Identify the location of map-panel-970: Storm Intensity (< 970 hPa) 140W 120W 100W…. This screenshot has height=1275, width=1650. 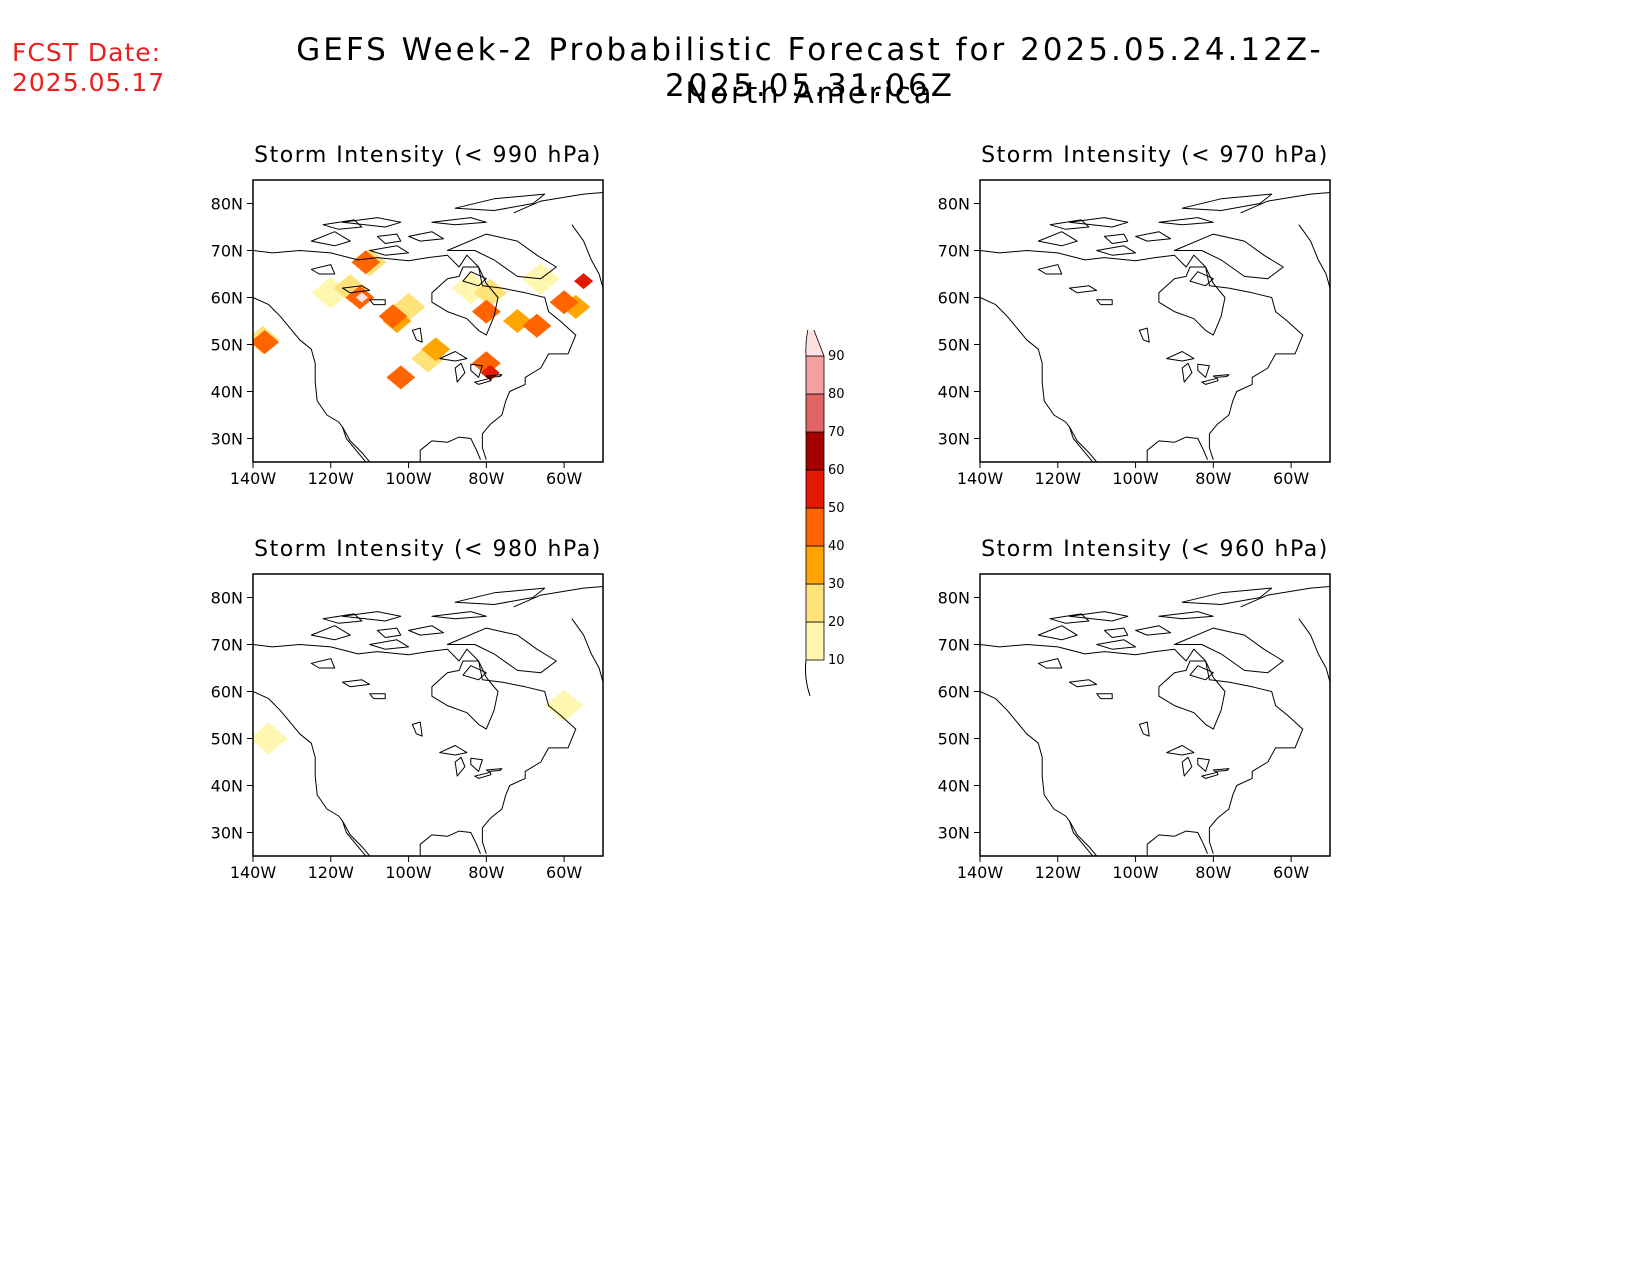
(1155, 333).